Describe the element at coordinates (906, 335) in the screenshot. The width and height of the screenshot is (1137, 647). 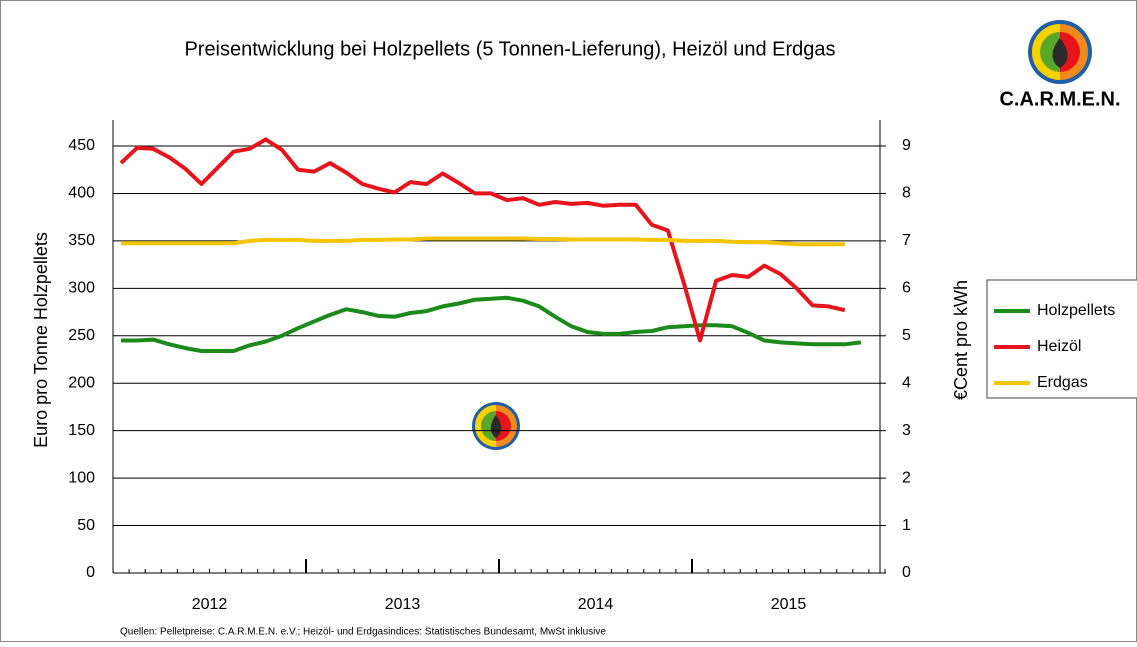
I see `y2-tick-label: 5` at that location.